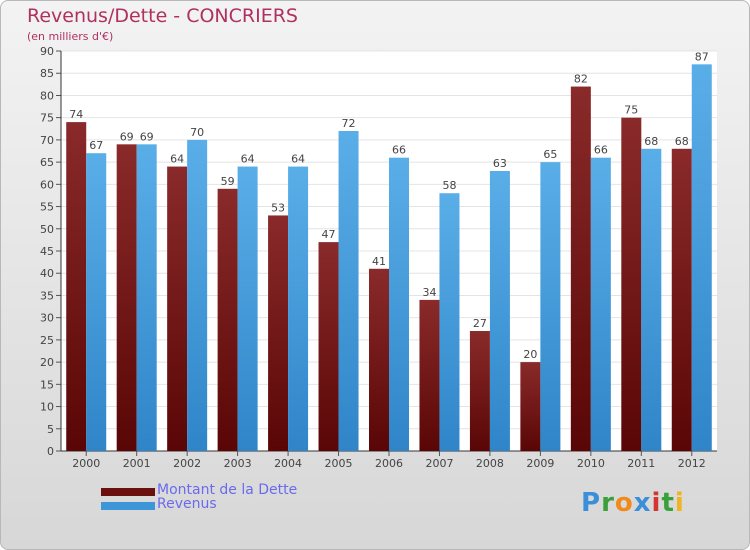 This screenshot has width=750, height=550. What do you see at coordinates (702, 56) in the screenshot?
I see `data-label-revenue: 87` at bounding box center [702, 56].